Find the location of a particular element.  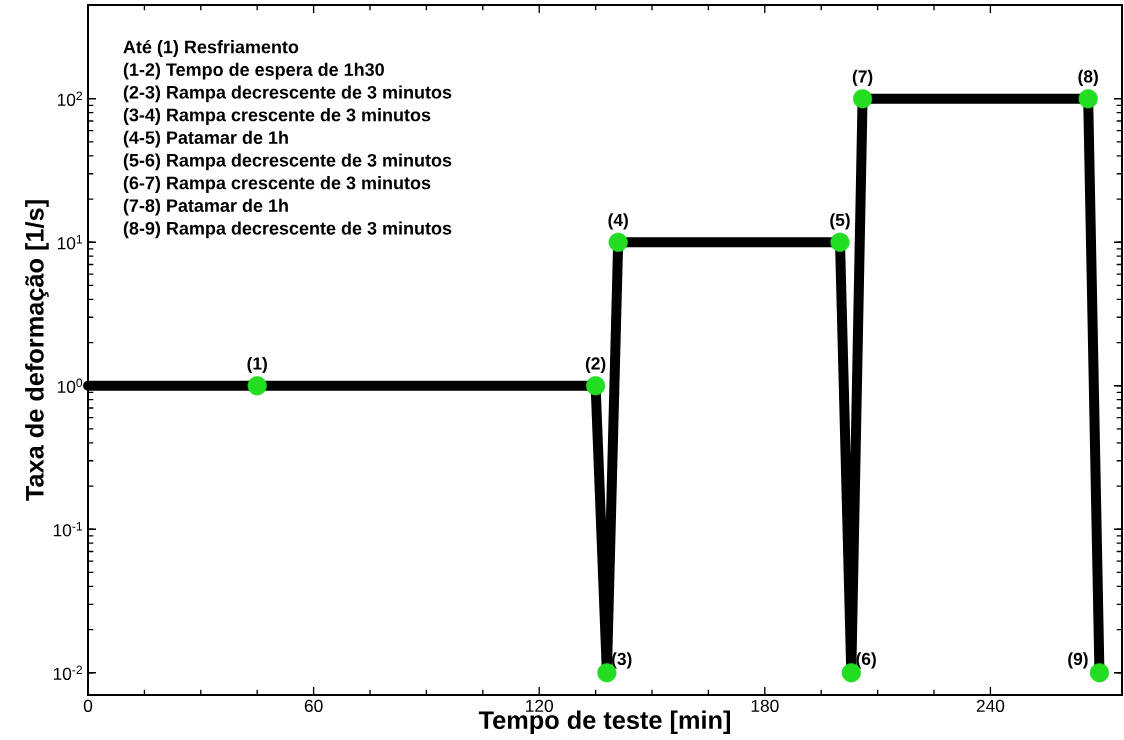

annotation: (4-5) Patamar de 1h is located at coordinates (205, 139).